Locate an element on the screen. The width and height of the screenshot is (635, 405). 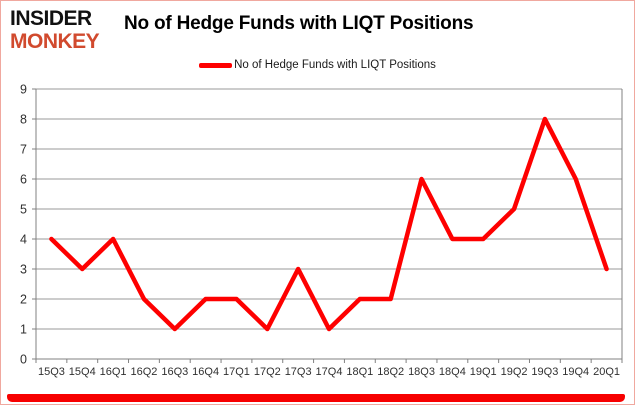
x-axis-tick-label: 16Q2 is located at coordinates (143, 372).